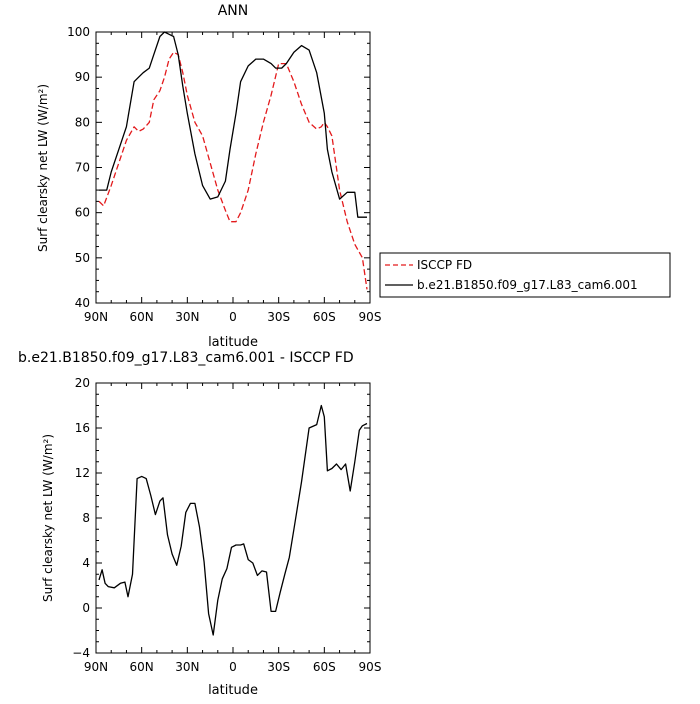  I want to click on y-tick-label: 8, so click(86, 518).